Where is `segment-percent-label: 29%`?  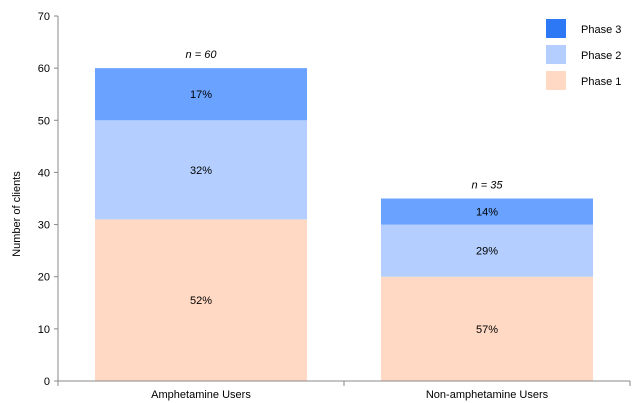 segment-percent-label: 29% is located at coordinates (487, 252).